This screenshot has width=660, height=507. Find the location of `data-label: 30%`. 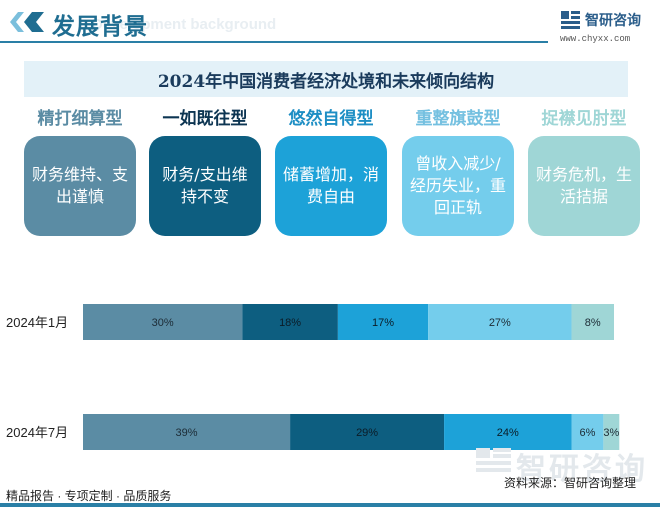

data-label: 30% is located at coordinates (163, 323).